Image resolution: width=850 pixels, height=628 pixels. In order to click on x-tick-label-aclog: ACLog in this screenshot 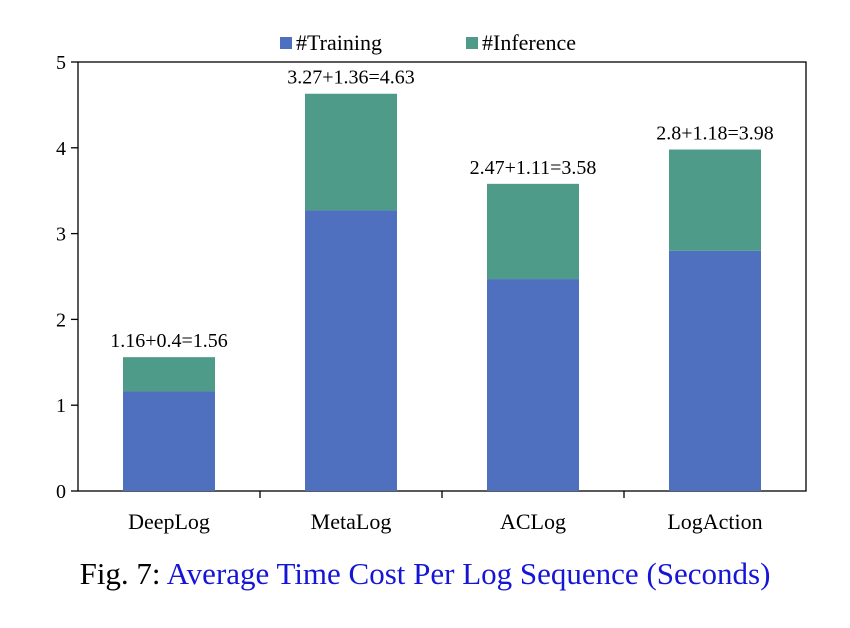, I will do `click(533, 521)`.